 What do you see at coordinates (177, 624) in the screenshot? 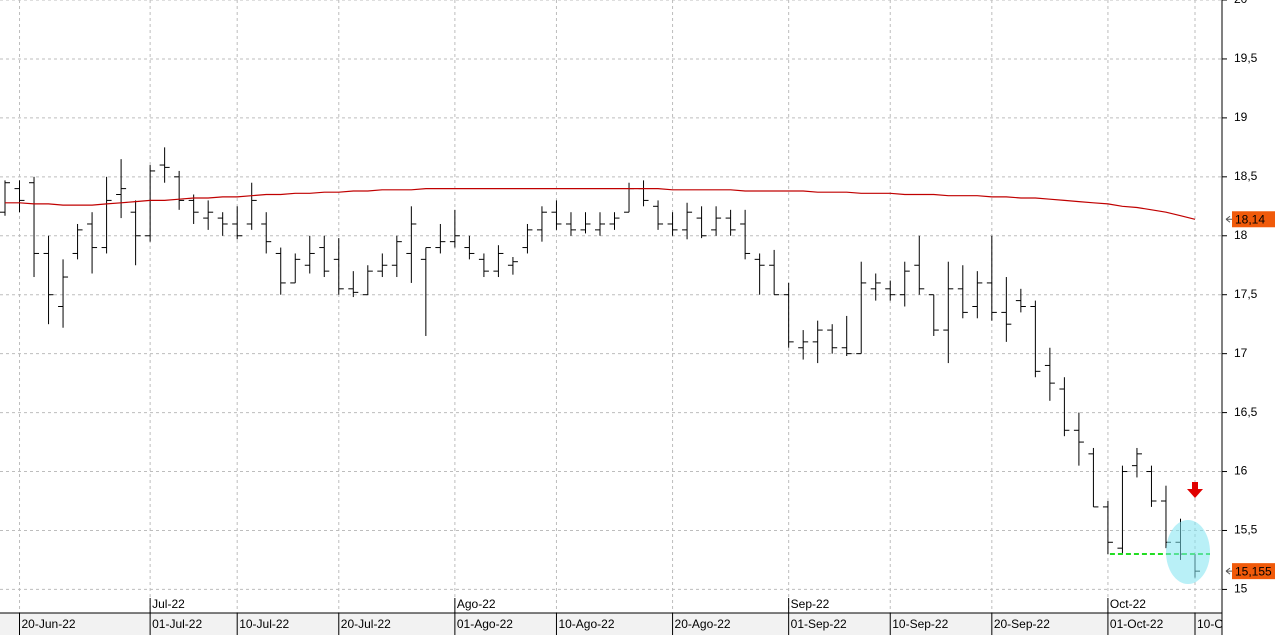
I see `x-tick-label: 01-Jul-22` at bounding box center [177, 624].